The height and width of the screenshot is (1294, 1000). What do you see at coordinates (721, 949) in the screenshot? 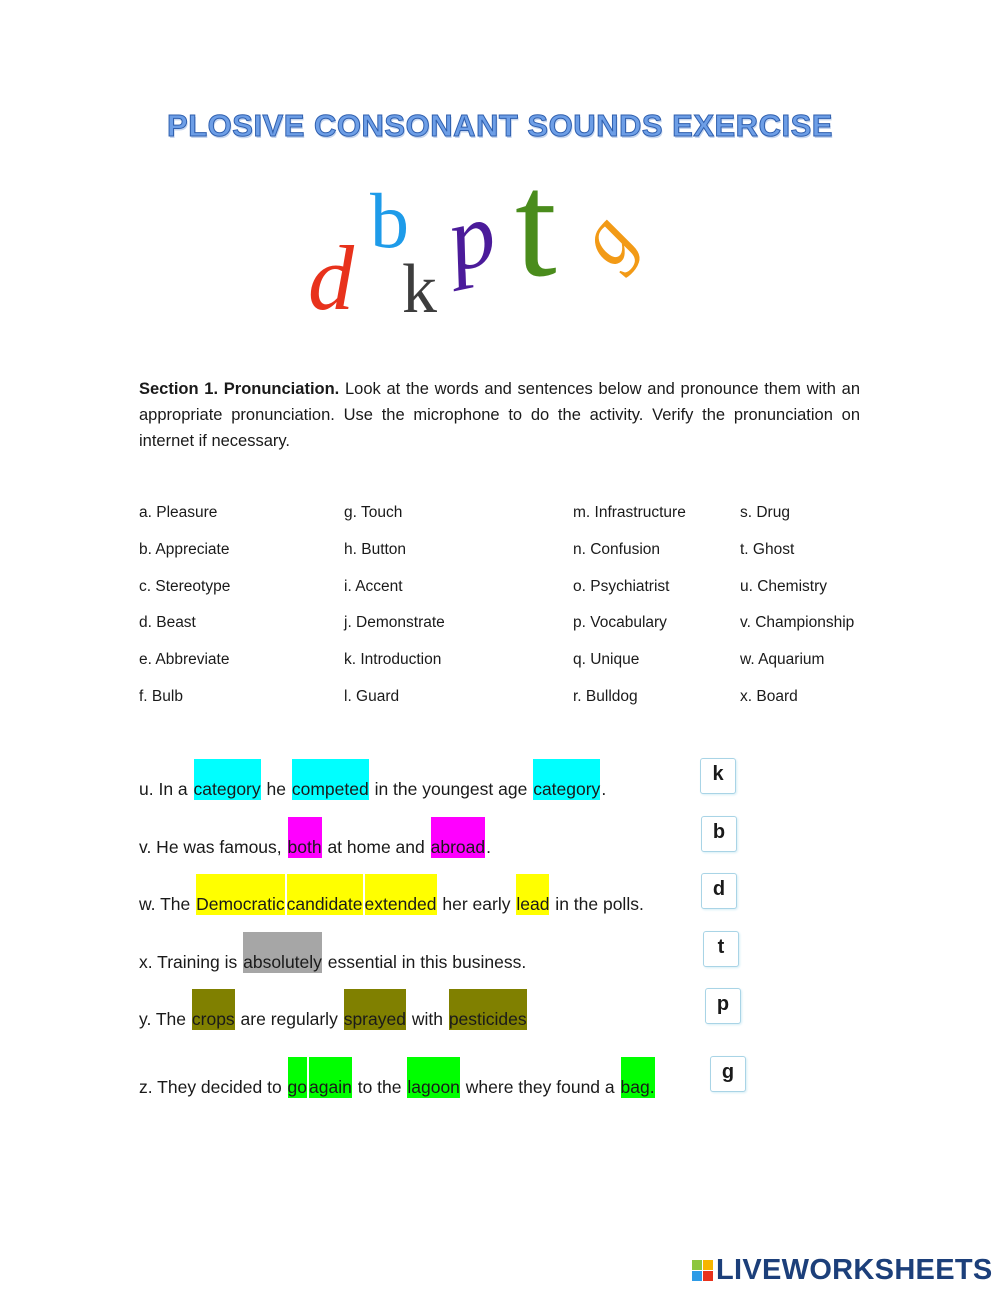
I see `answer-box-t: t` at bounding box center [721, 949].